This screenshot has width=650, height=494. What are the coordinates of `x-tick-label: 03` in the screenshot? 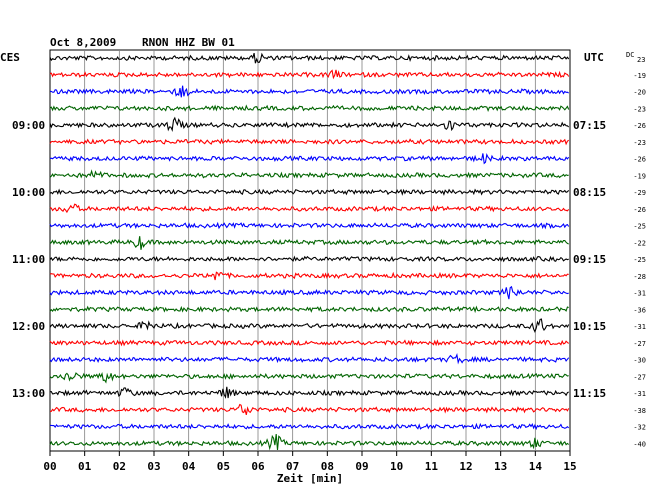 It's located at (153, 466).